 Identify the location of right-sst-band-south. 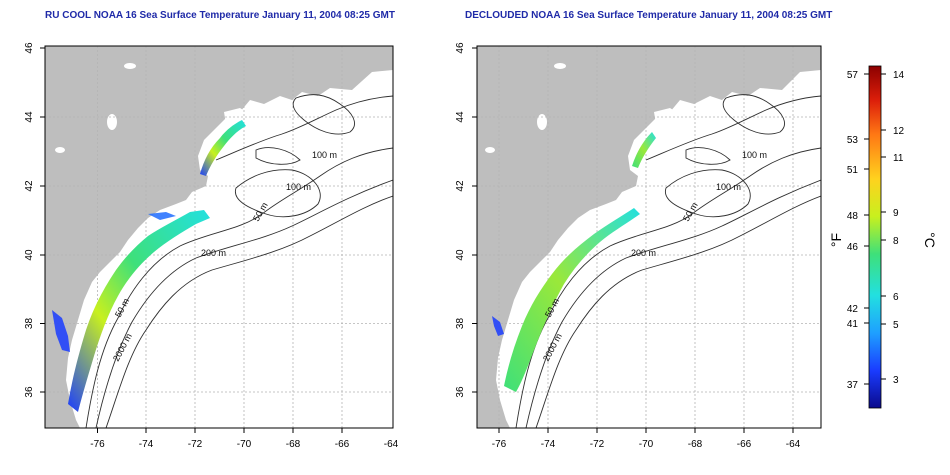
(572, 300).